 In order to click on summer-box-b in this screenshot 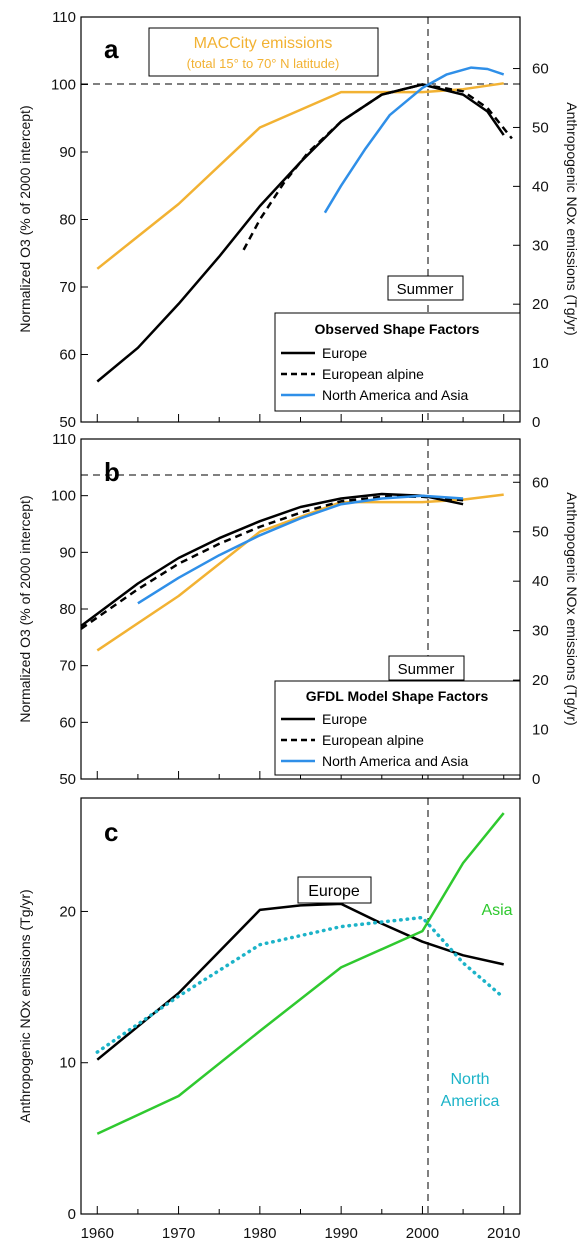, I will do `click(426, 668)`.